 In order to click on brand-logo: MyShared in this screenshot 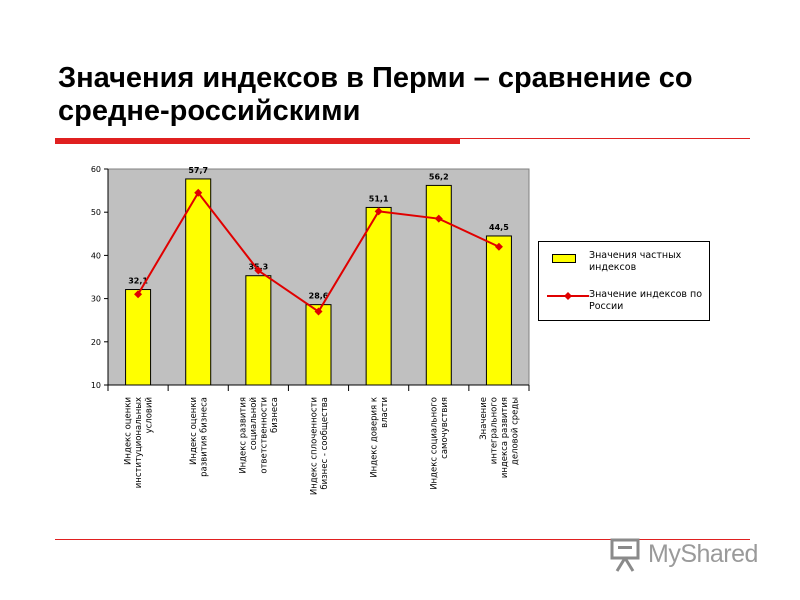, I will do `click(693, 555)`.